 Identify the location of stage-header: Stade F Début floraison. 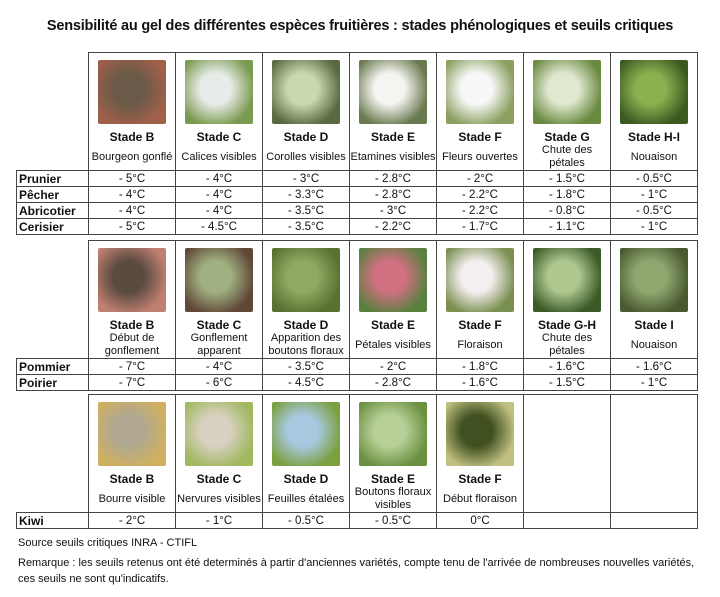
(480, 491).